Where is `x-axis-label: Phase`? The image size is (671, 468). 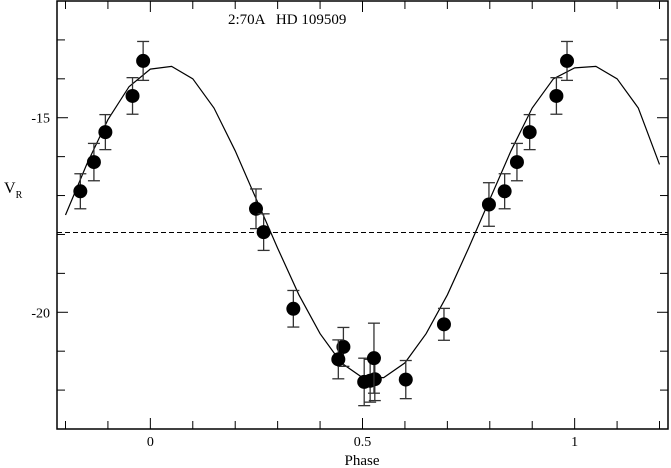
x-axis-label: Phase is located at coordinates (362, 460).